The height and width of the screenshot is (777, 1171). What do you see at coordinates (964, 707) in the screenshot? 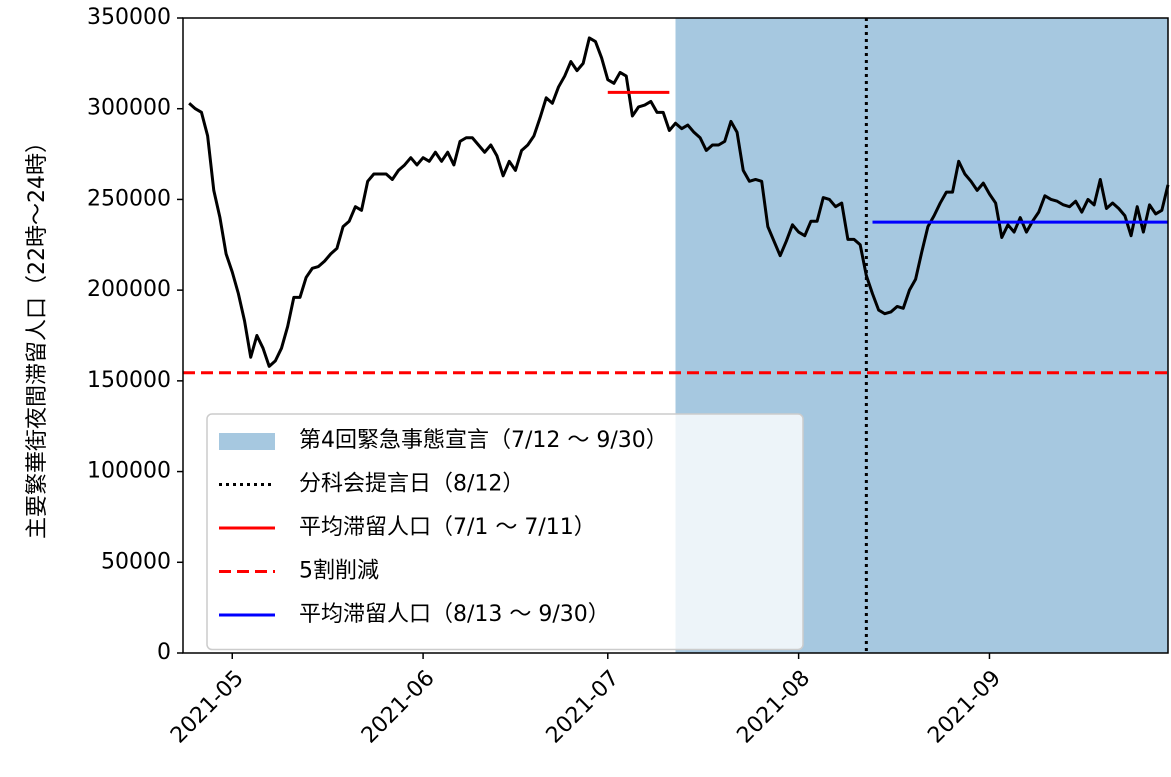
I see `x-tick-label: 2021-09` at bounding box center [964, 707].